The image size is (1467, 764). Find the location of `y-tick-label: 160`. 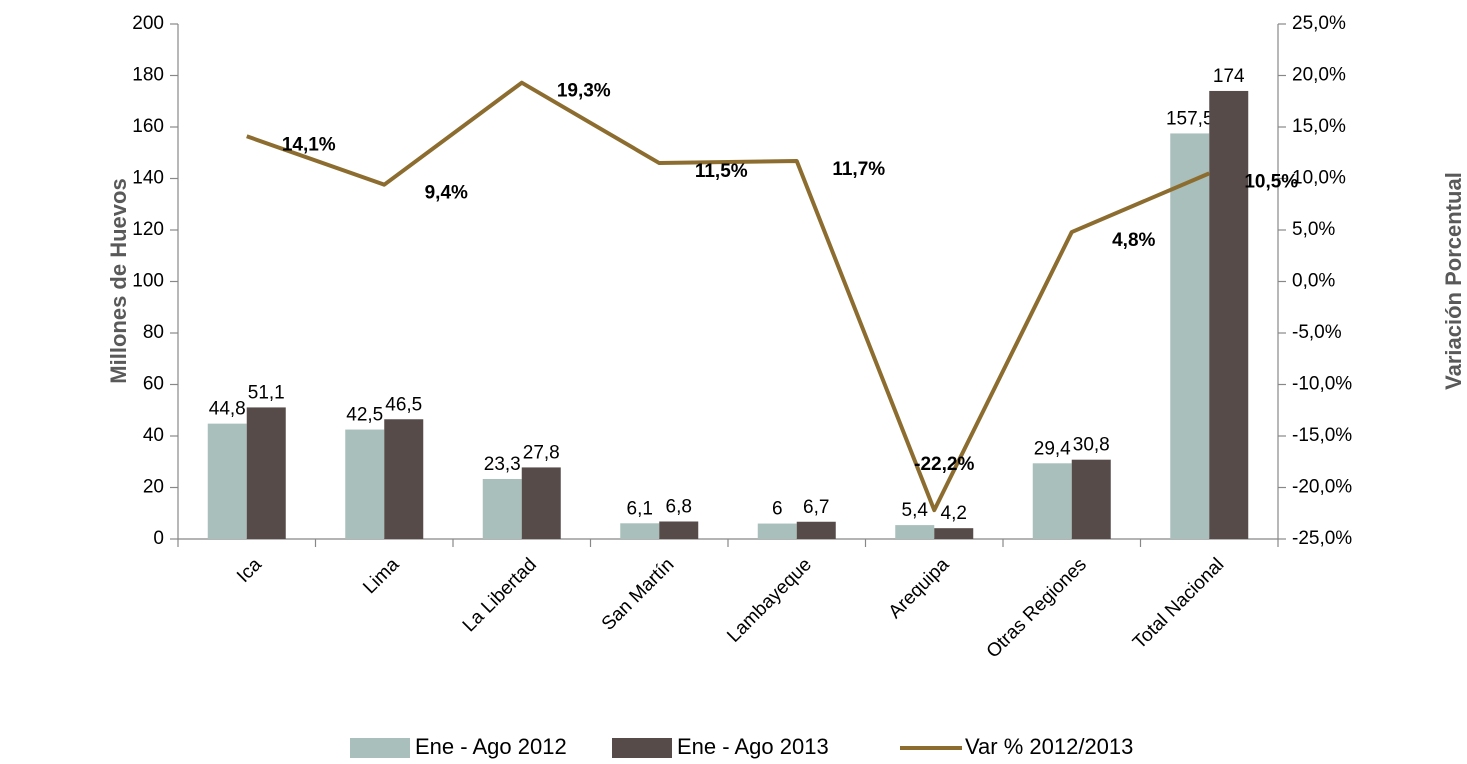

y-tick-label: 160 is located at coordinates (148, 126).